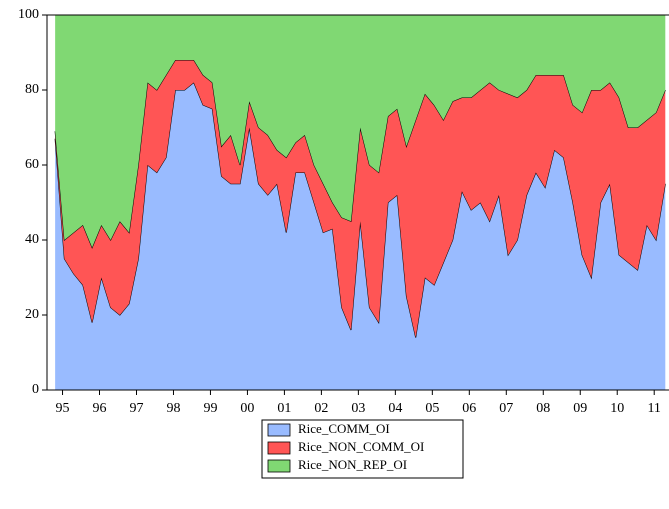  I want to click on y-tick-label: 0, so click(35, 389).